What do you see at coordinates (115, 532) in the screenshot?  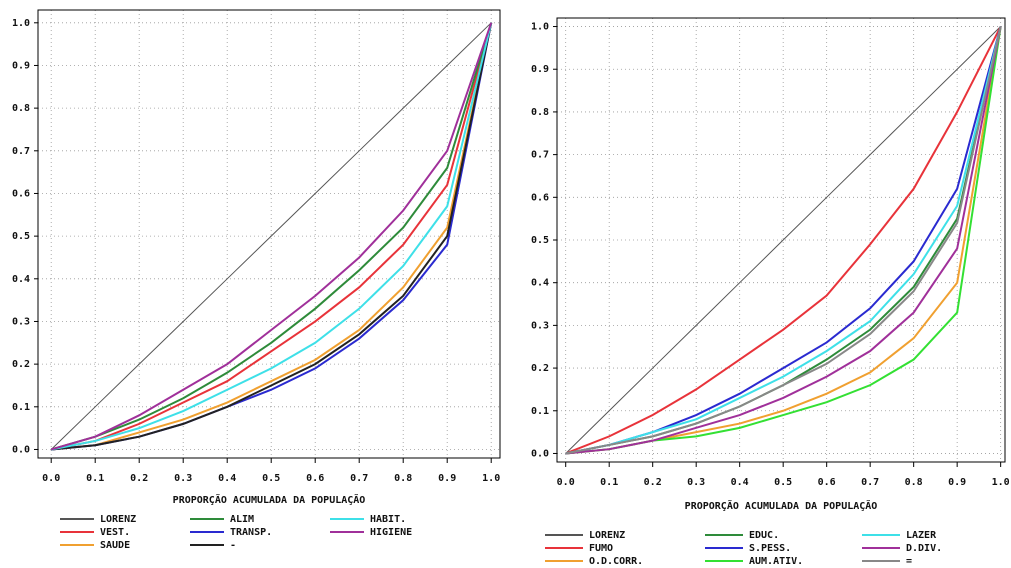 I see `legend-label: VEST.` at bounding box center [115, 532].